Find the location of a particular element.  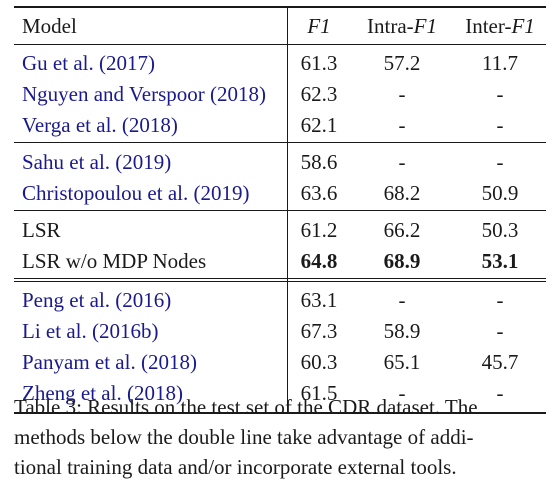

f1-cell: 62.3 is located at coordinates (319, 94).